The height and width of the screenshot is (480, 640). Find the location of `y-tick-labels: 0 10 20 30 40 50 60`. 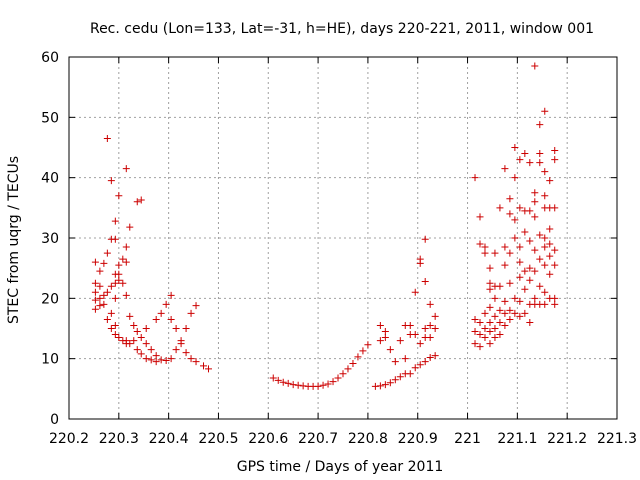

y-tick-labels: 0 10 20 30 40 50 60 is located at coordinates (50, 239).